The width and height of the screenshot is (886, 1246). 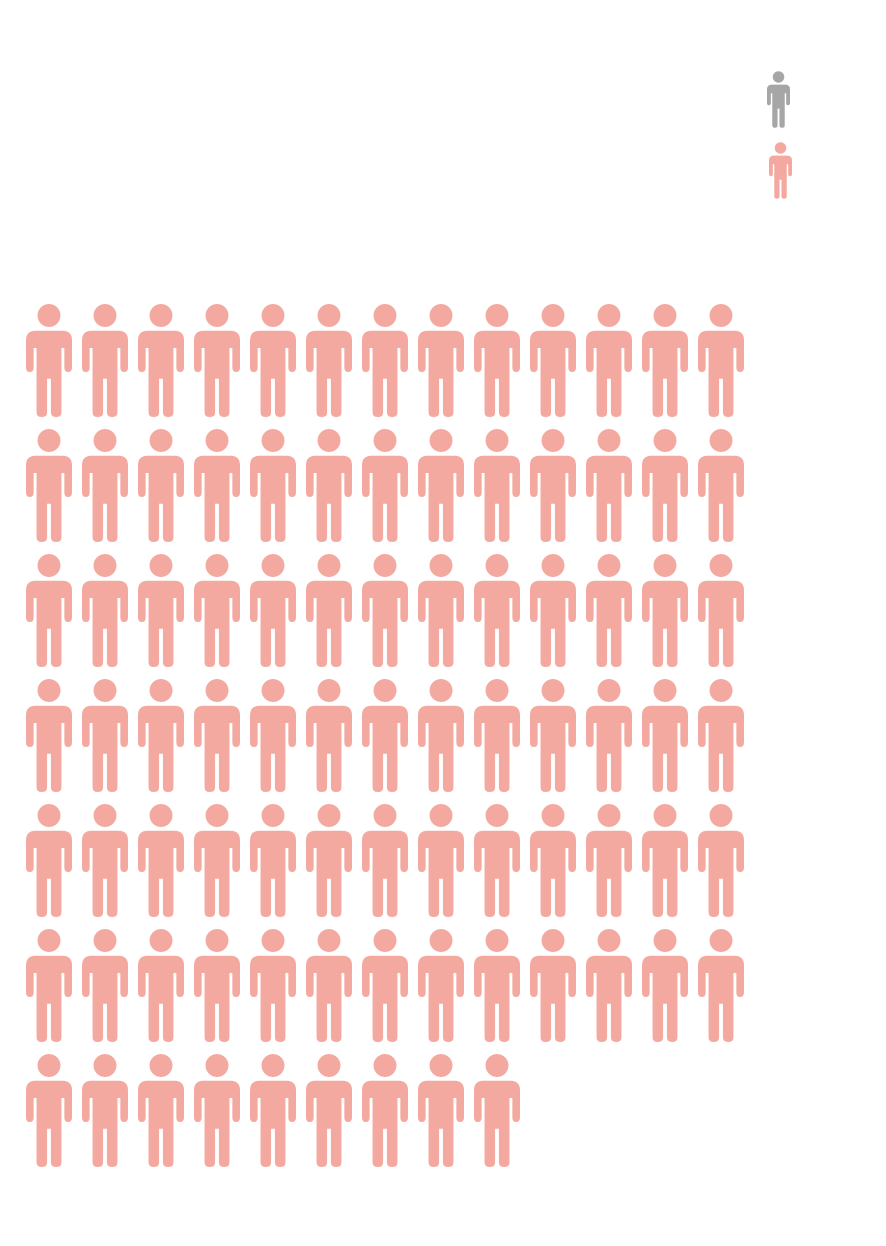 What do you see at coordinates (779, 135) in the screenshot?
I see `legend` at bounding box center [779, 135].